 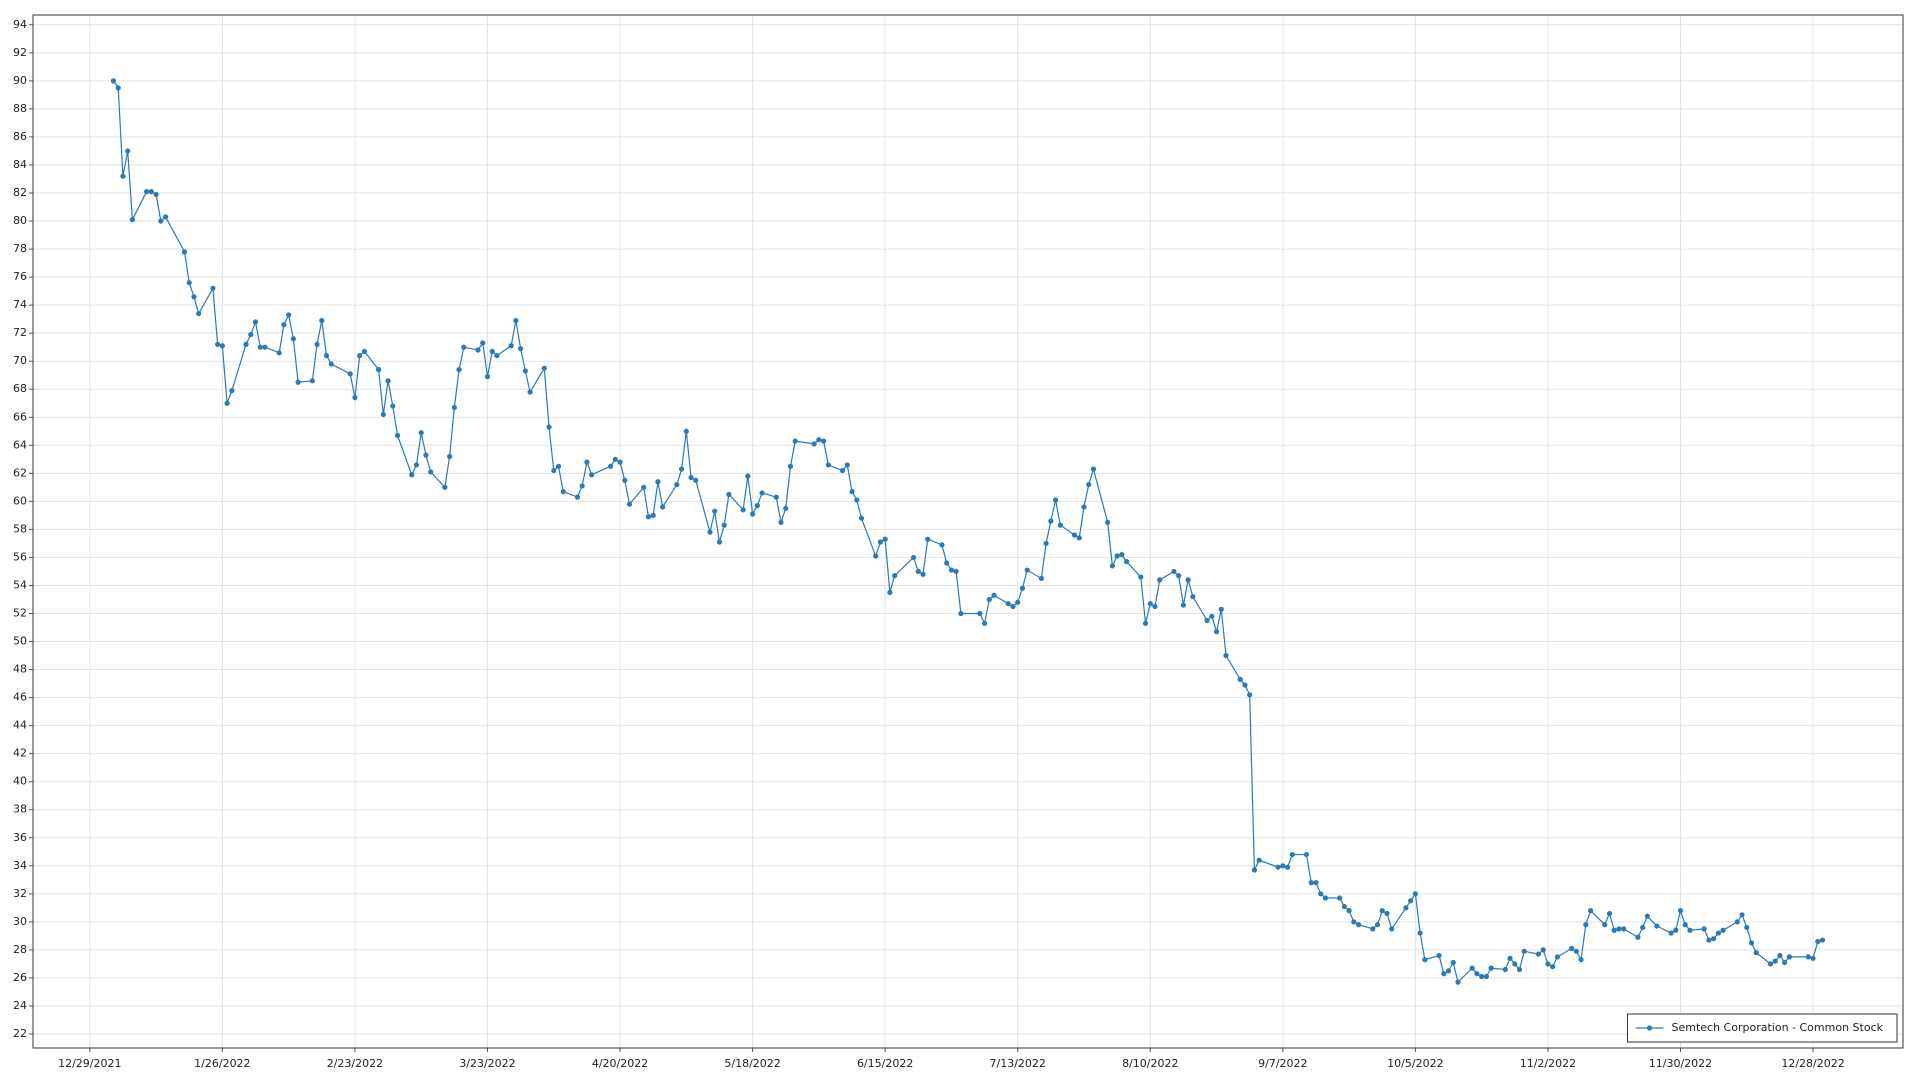 What do you see at coordinates (20, 809) in the screenshot?
I see `y-tick-label: 38` at bounding box center [20, 809].